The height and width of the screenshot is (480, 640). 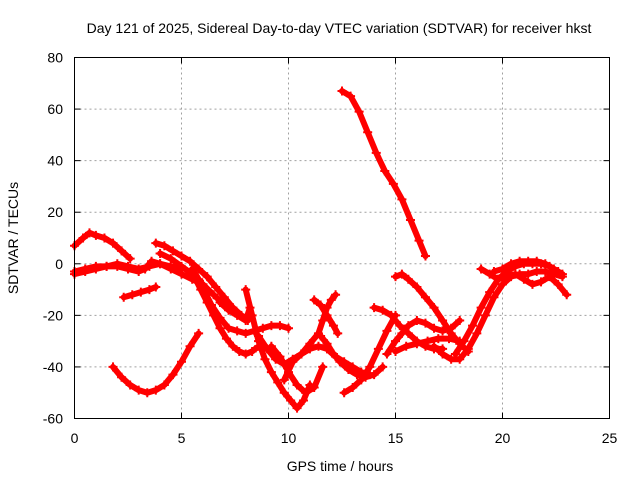 I want to click on y-tick-label: 0, so click(x=59, y=264).